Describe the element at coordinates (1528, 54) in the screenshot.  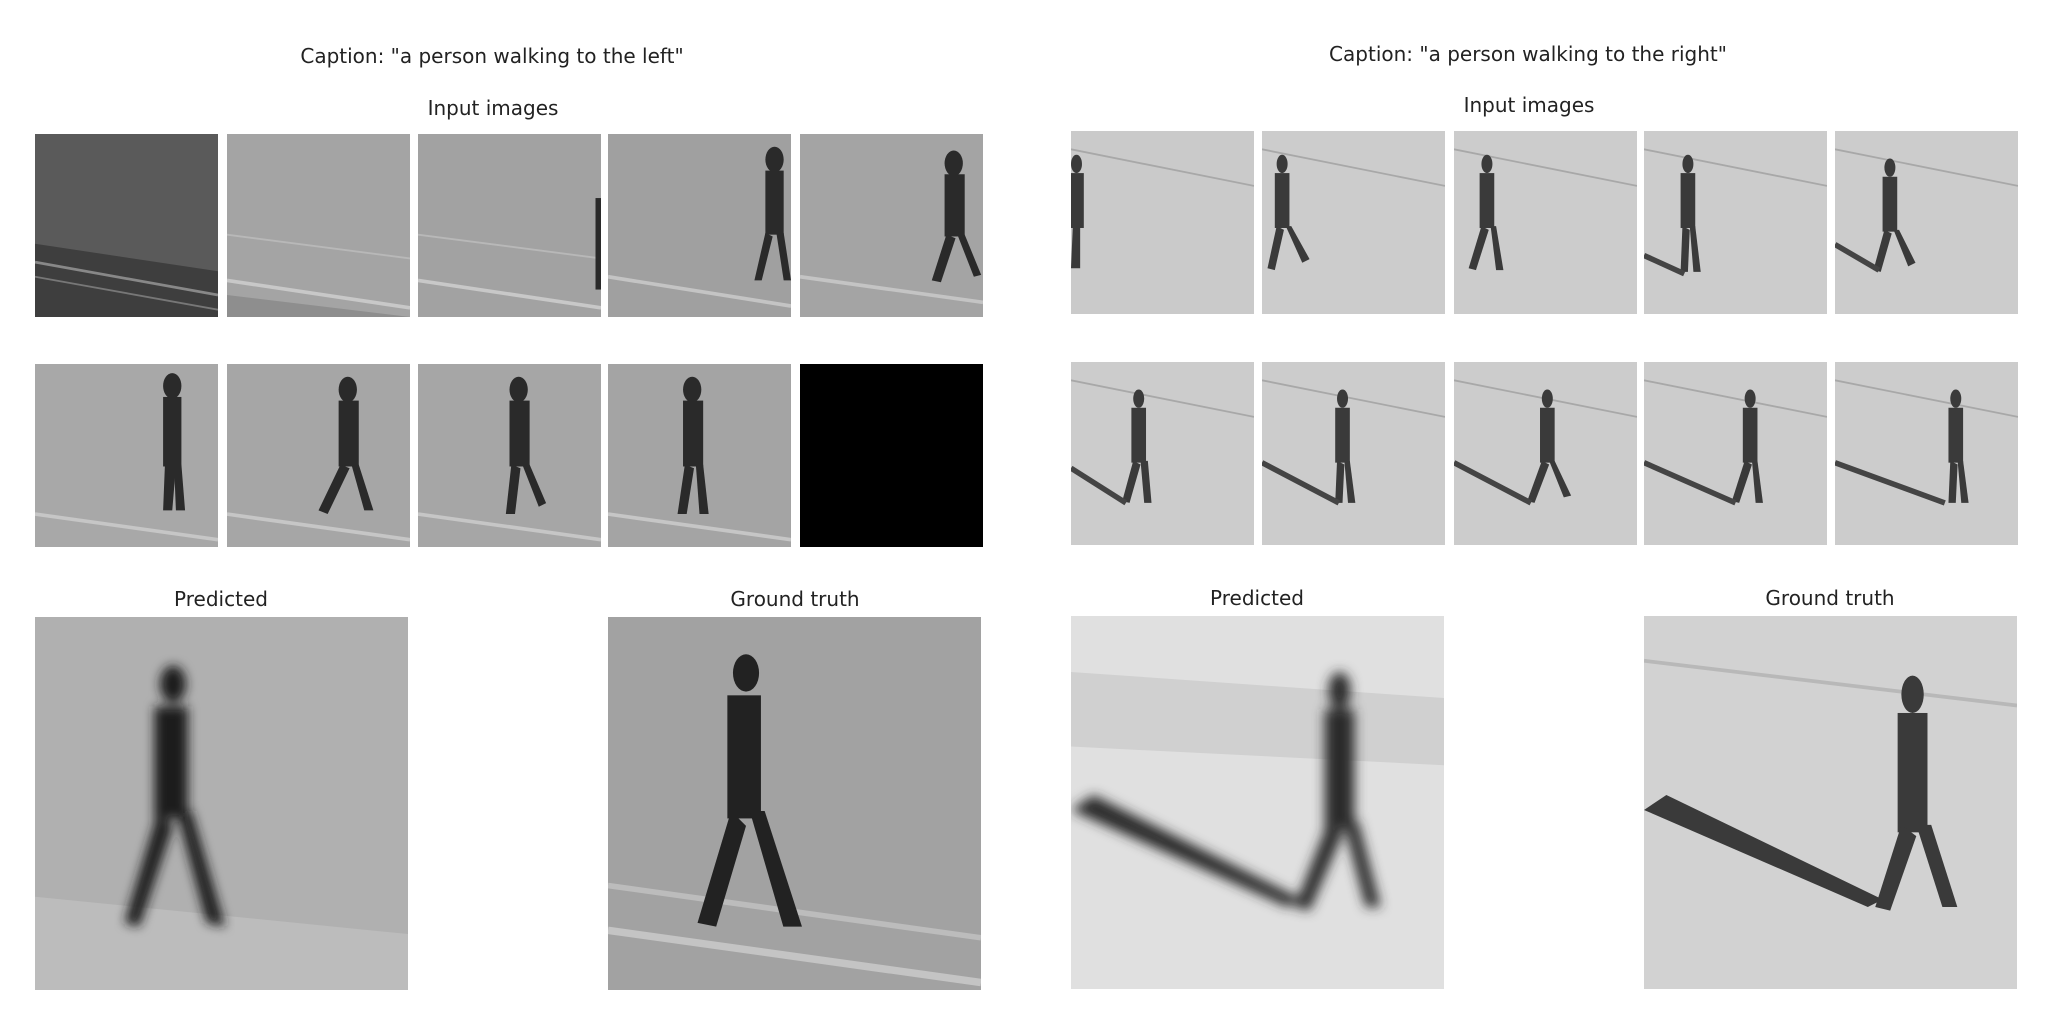
I see `caption-right: Caption: "a person walking to the right"` at that location.